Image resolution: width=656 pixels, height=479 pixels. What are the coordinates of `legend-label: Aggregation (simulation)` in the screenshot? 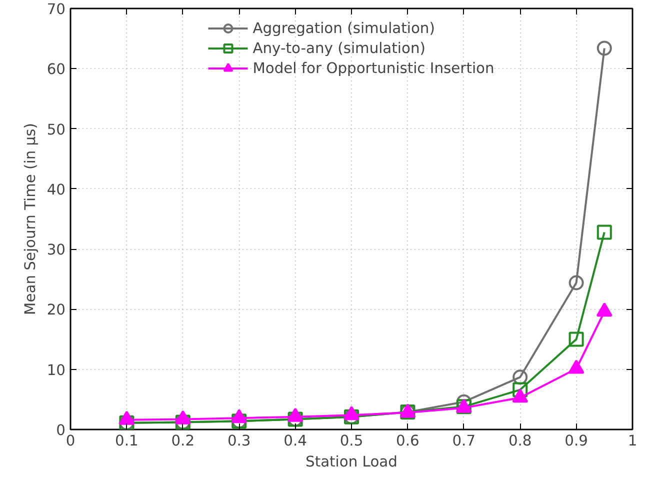 It's located at (343, 28).